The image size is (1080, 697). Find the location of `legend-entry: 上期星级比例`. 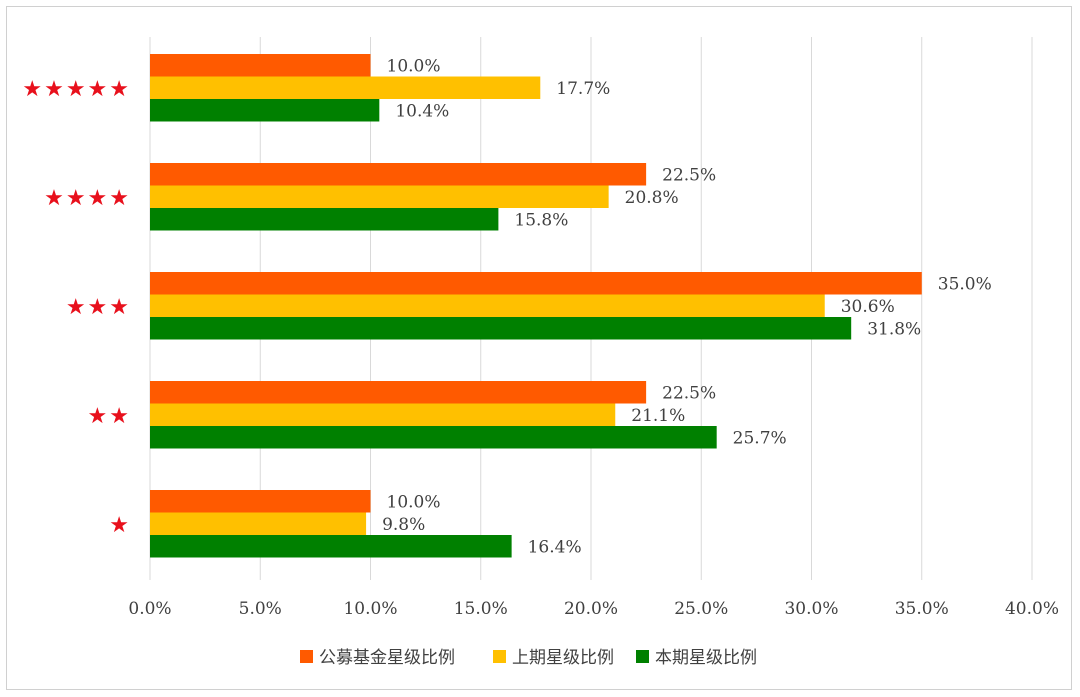

legend-entry: 上期星级比例 is located at coordinates (563, 658).